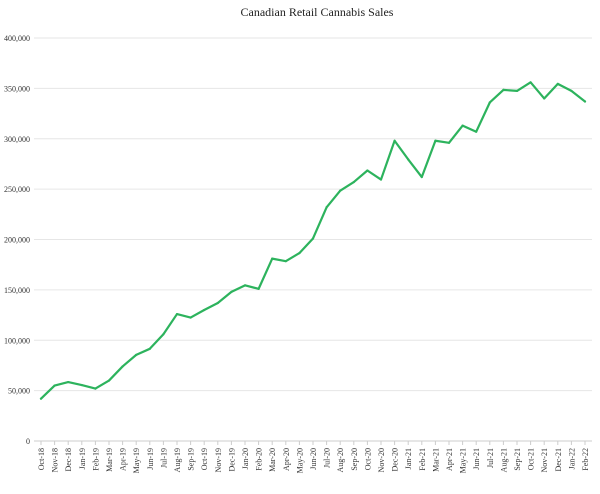  Describe the element at coordinates (163, 458) in the screenshot. I see `x-tick-label: Jul-19` at that location.